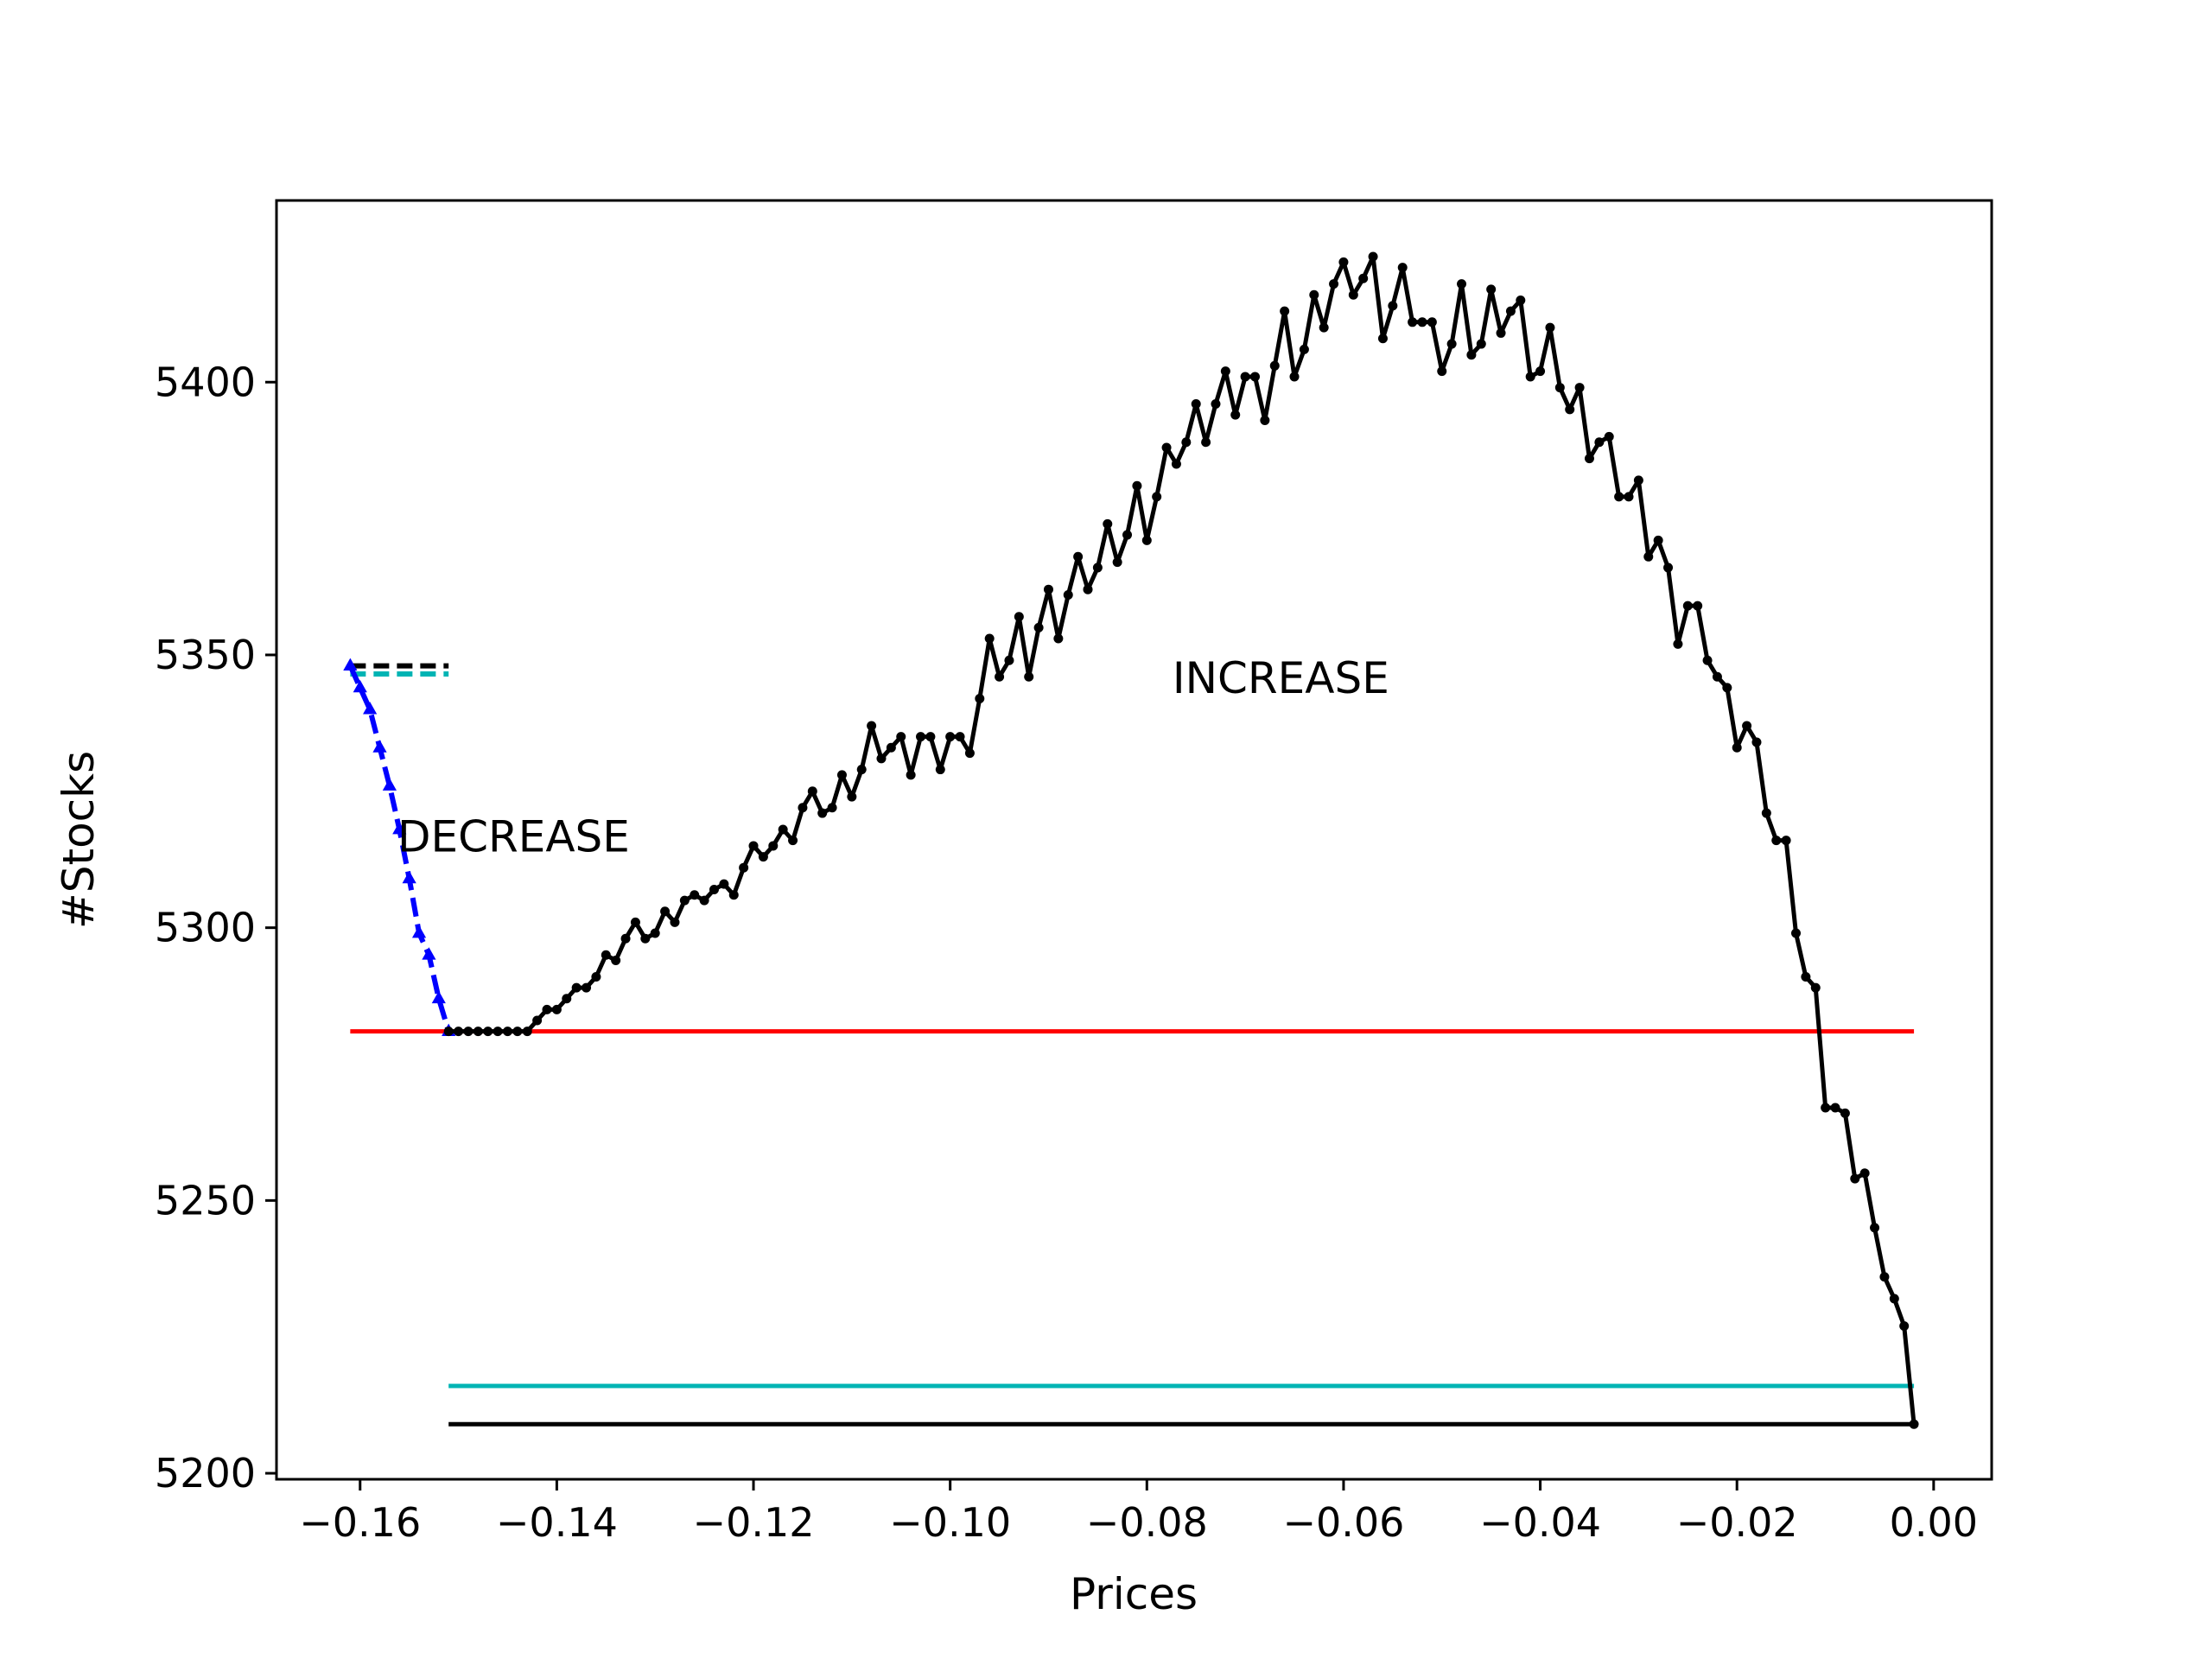 This screenshot has height=1659, width=2212. I want to click on y-tick-label: 5200, so click(205, 1473).